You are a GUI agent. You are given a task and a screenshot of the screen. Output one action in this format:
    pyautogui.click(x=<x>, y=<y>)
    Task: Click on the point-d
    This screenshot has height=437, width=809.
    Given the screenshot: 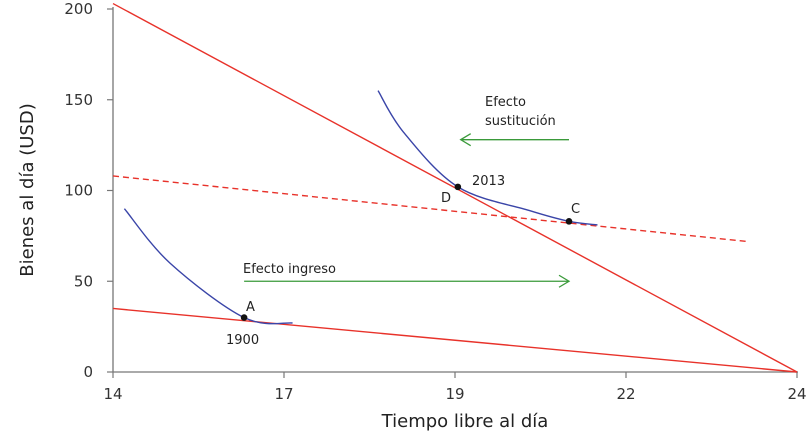 What is the action you would take?
    pyautogui.click(x=458, y=187)
    